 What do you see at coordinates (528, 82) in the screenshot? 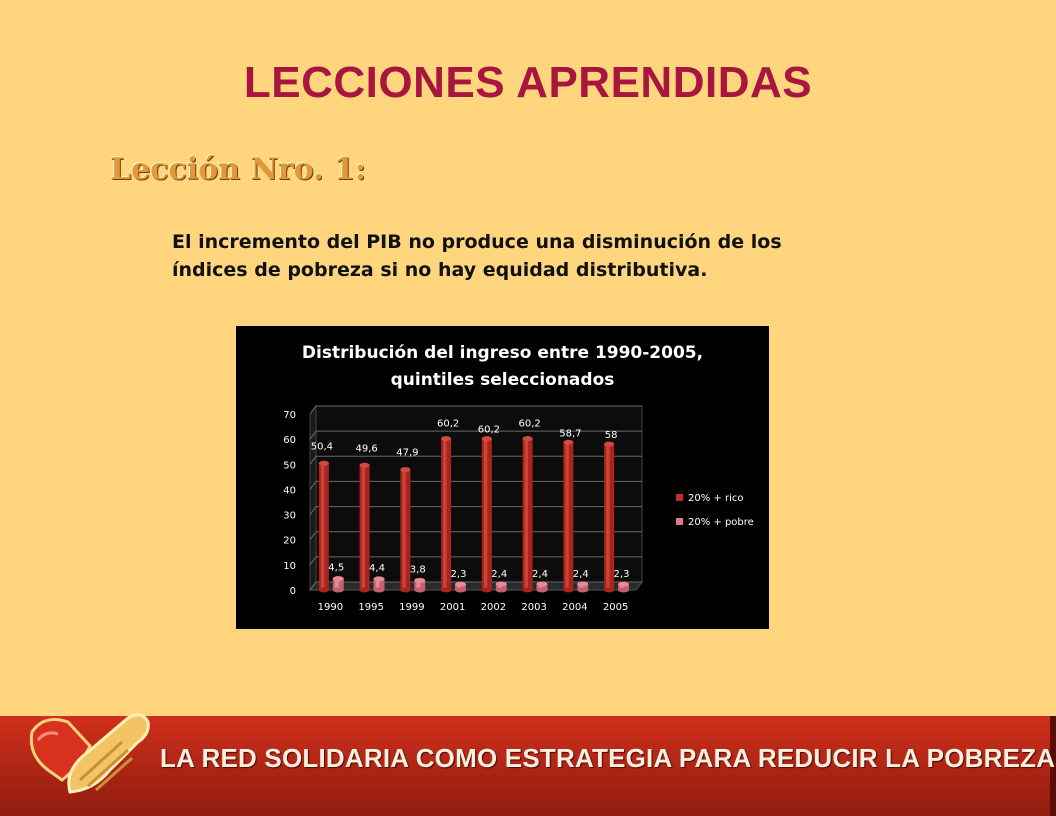
I see `slide-title: LECCIONES APRENDIDAS` at bounding box center [528, 82].